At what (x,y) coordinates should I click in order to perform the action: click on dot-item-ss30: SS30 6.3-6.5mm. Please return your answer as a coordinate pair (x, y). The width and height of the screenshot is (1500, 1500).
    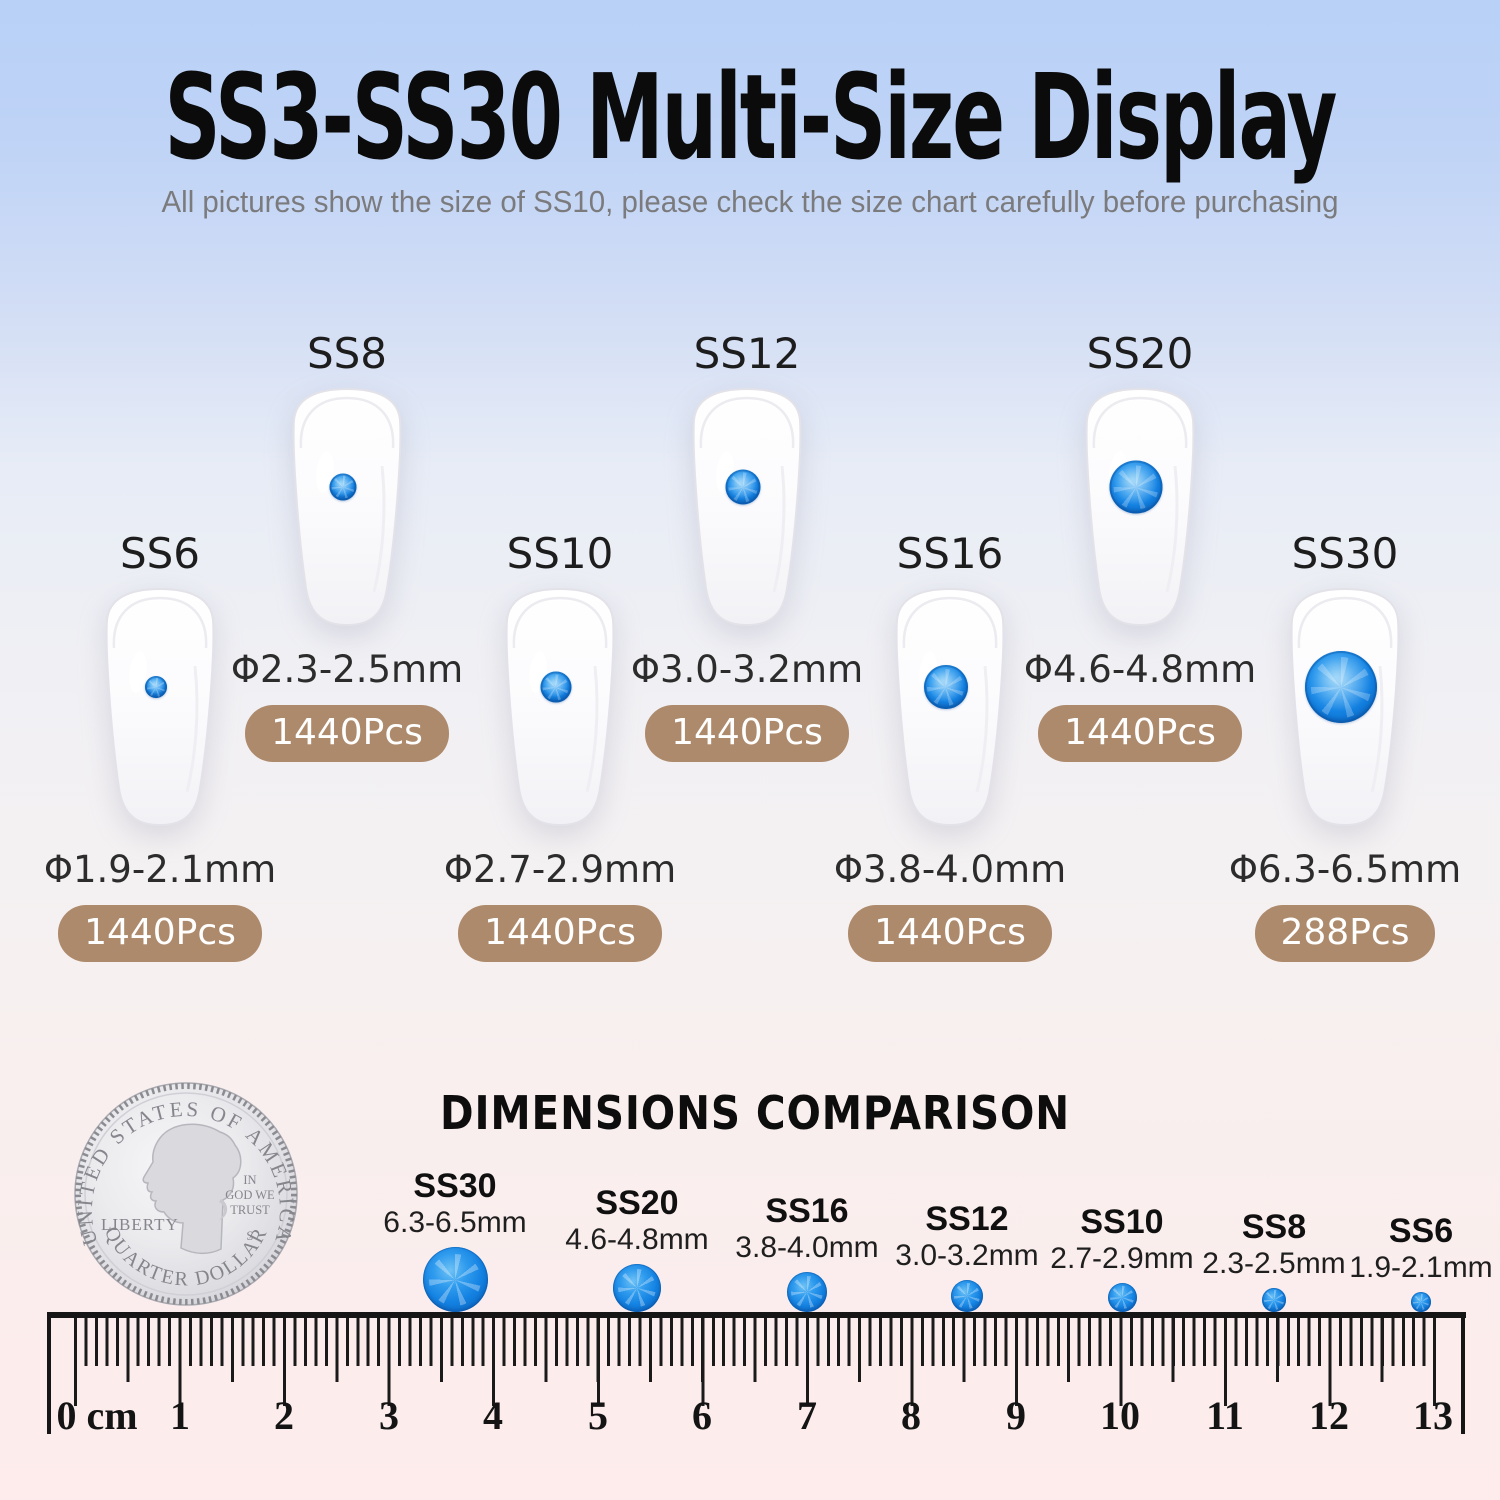
    Looking at the image, I should click on (455, 1236).